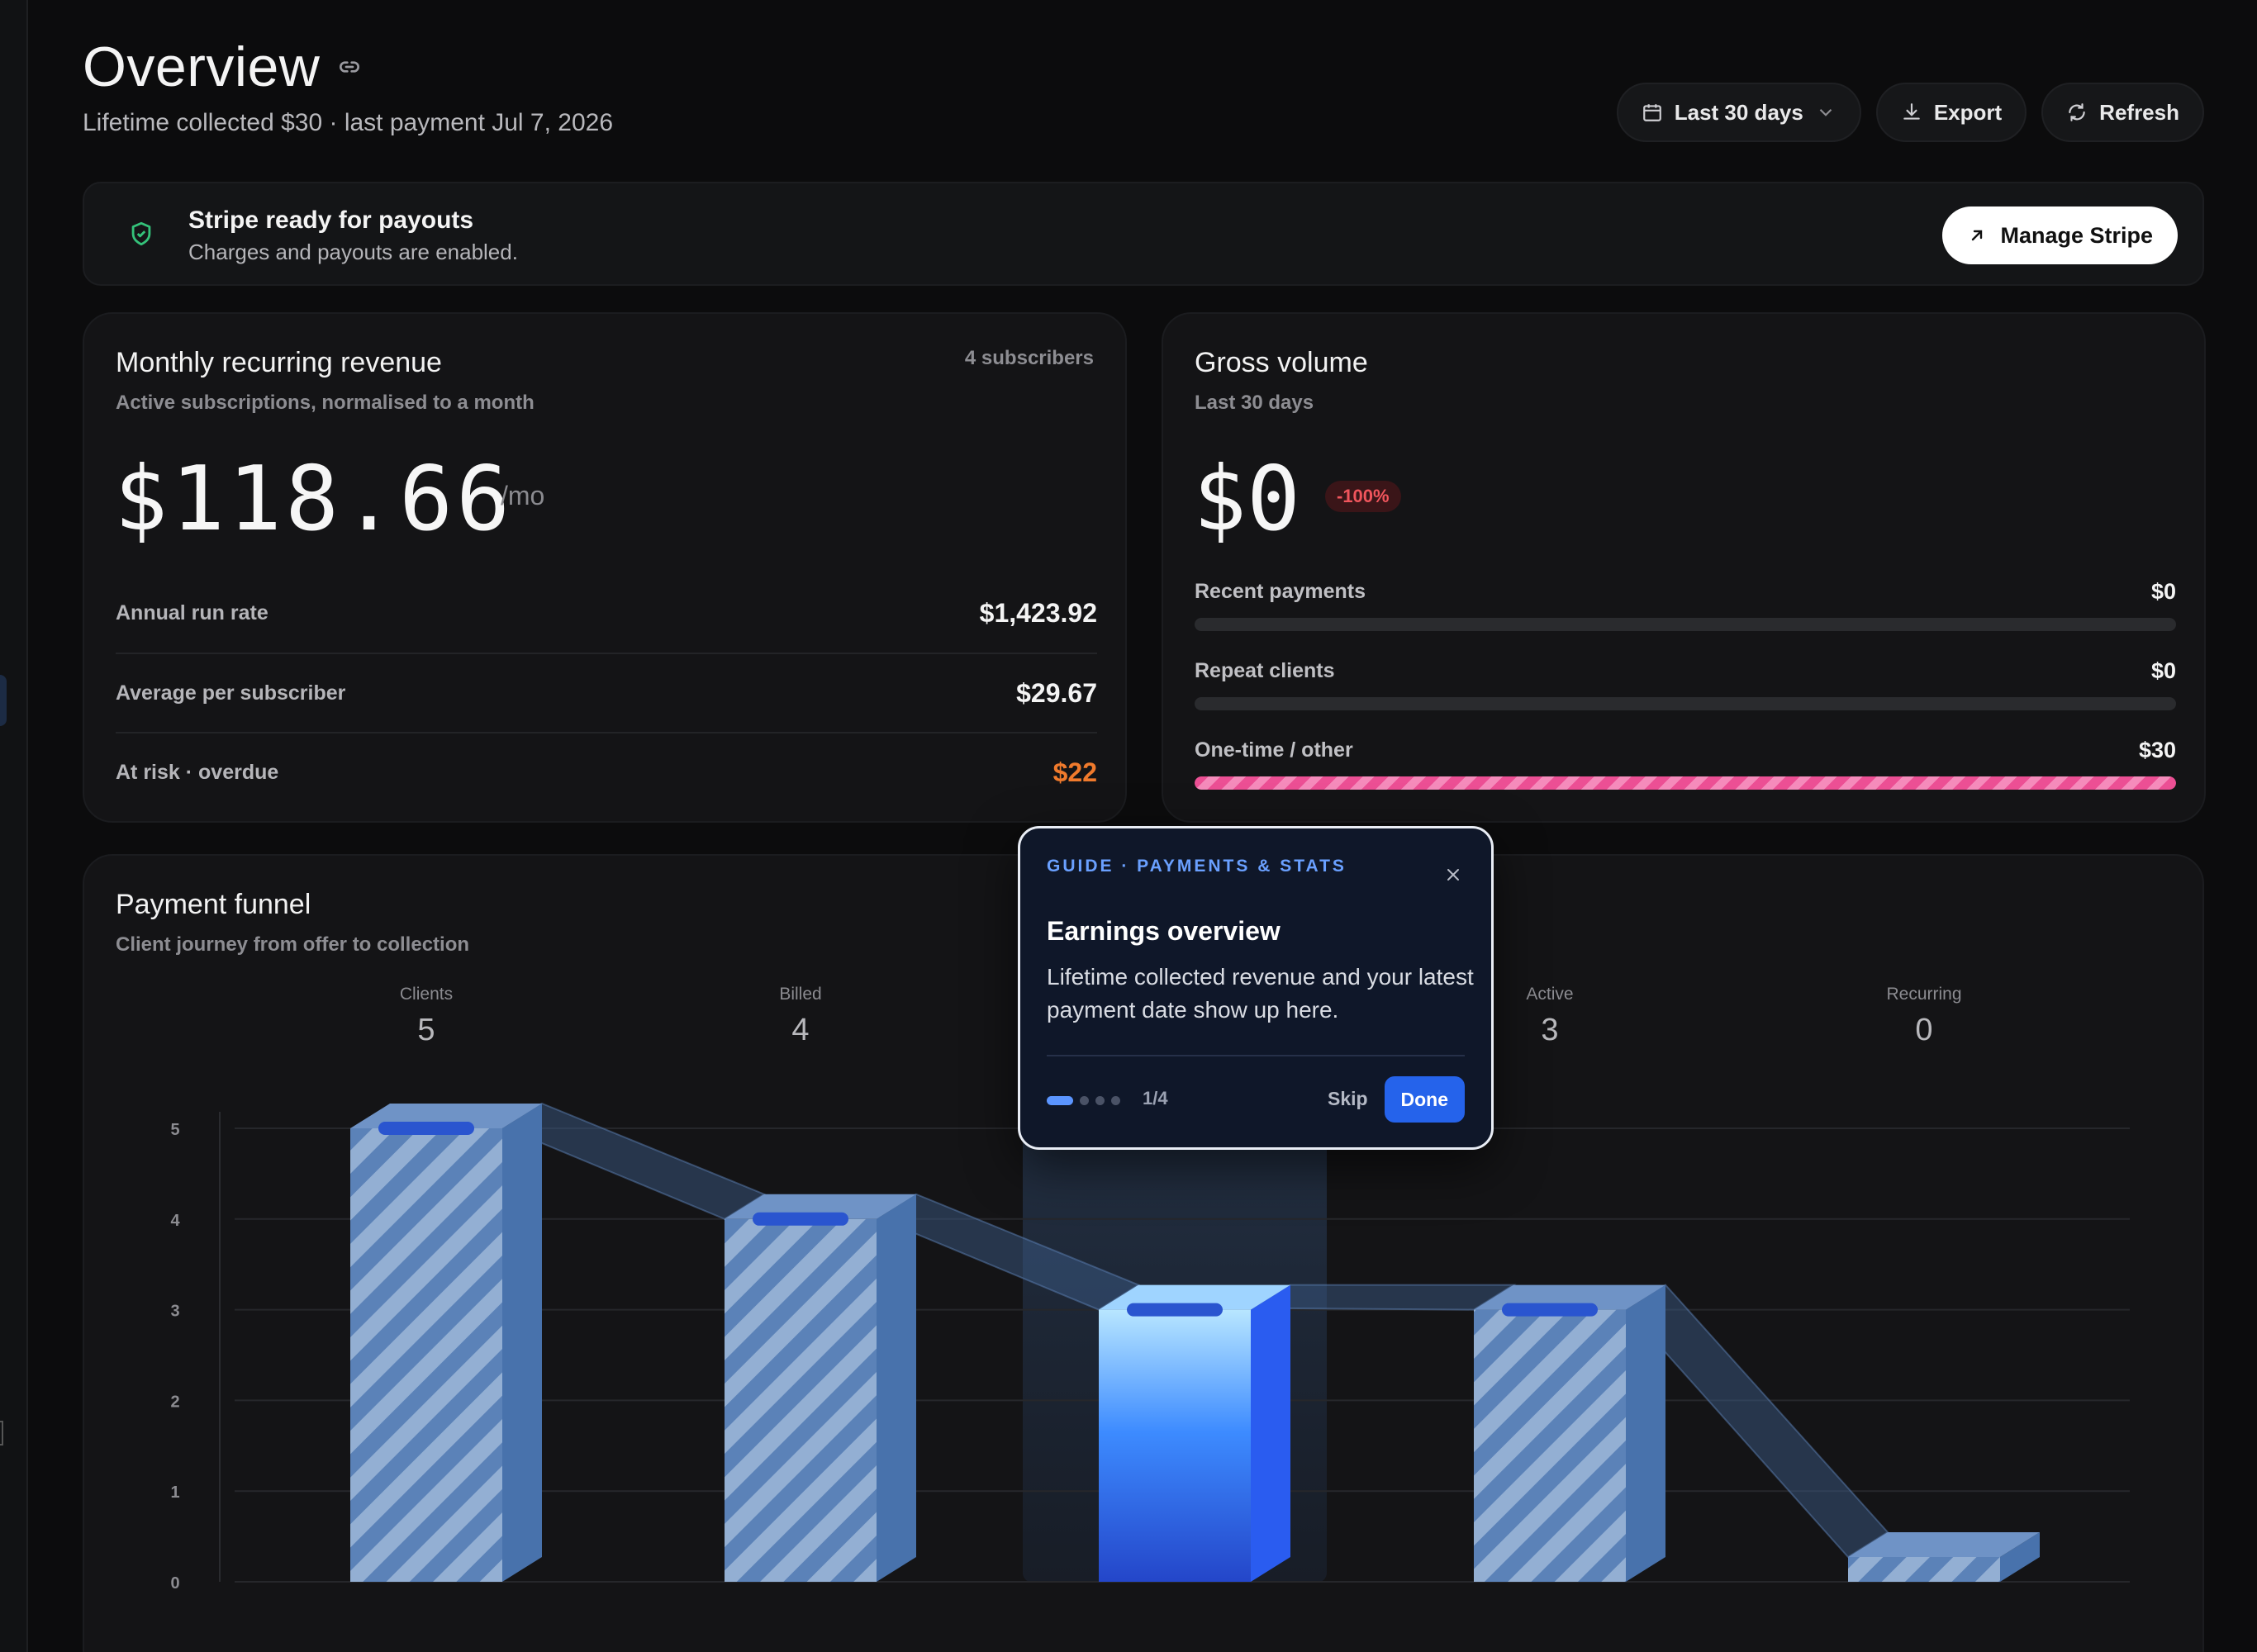  I want to click on guide-eyebrow: GUIDE · PAYMENTS & STATS, so click(1197, 866).